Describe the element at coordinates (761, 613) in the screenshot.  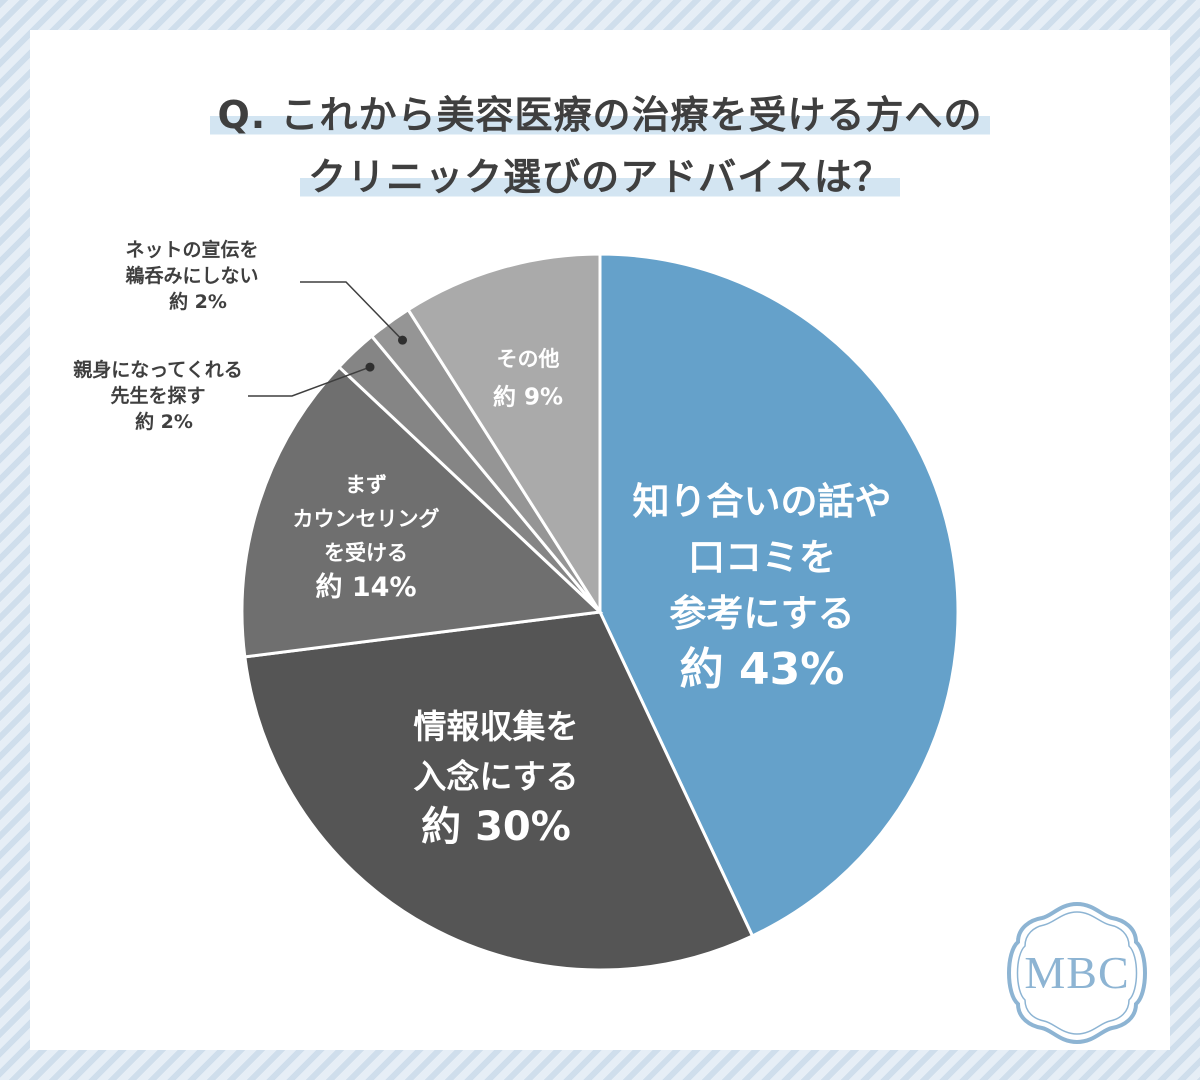
I see `slice-1-label-line-3: 参考にする` at that location.